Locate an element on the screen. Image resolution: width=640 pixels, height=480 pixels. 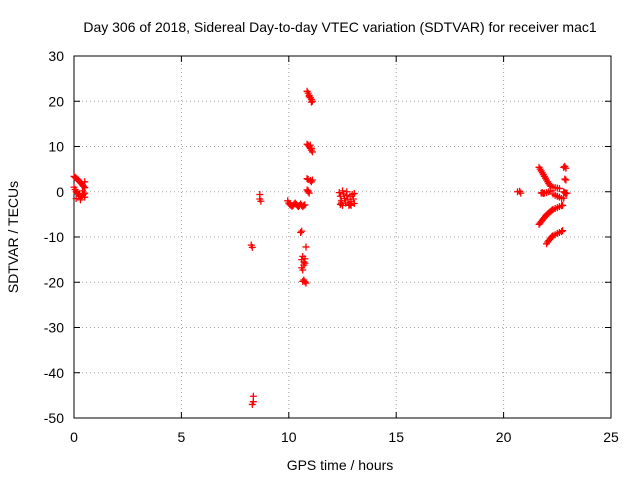
x-tick-label: 0 is located at coordinates (74, 437).